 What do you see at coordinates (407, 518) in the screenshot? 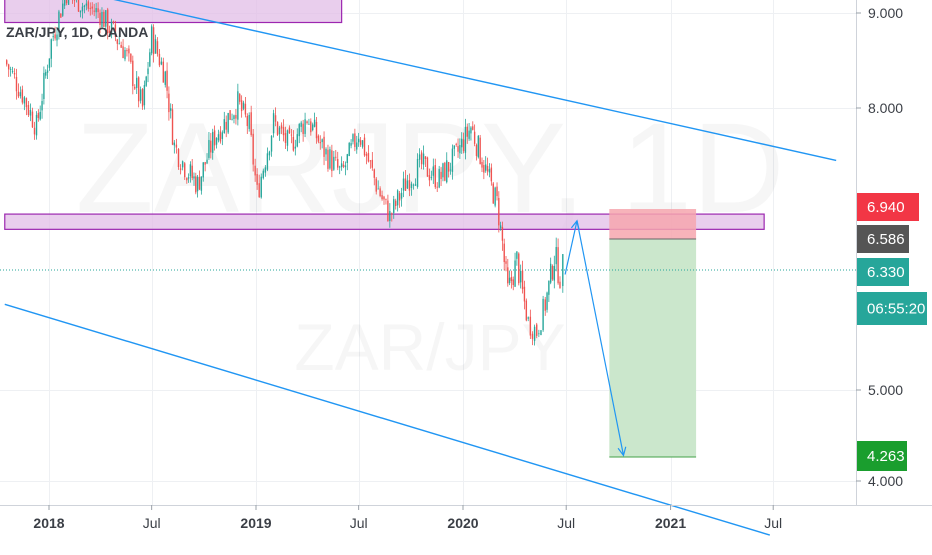
I see `time-axis: 2018 Jul 2019 Jul 2020 Jul 2021 Jul` at bounding box center [407, 518].